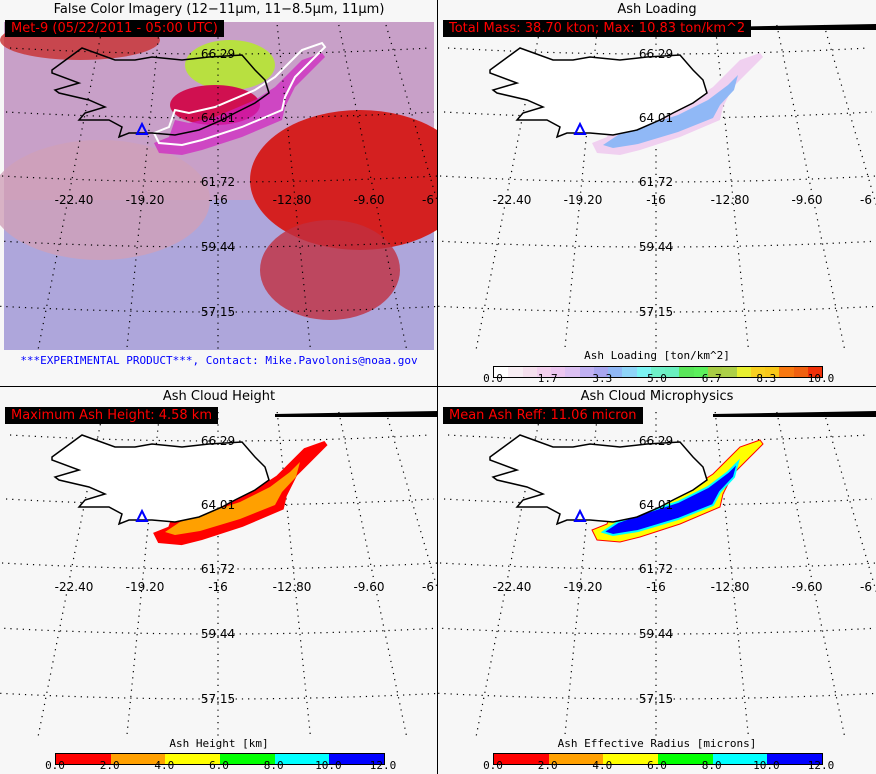 The height and width of the screenshot is (774, 876). What do you see at coordinates (218, 200) in the screenshot?
I see `longitude-label: -16` at bounding box center [218, 200].